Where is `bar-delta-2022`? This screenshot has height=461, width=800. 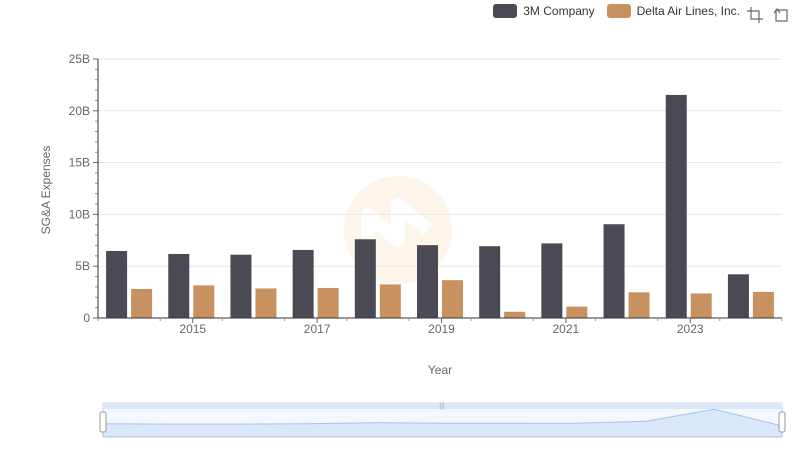 bar-delta-2022 is located at coordinates (639, 305).